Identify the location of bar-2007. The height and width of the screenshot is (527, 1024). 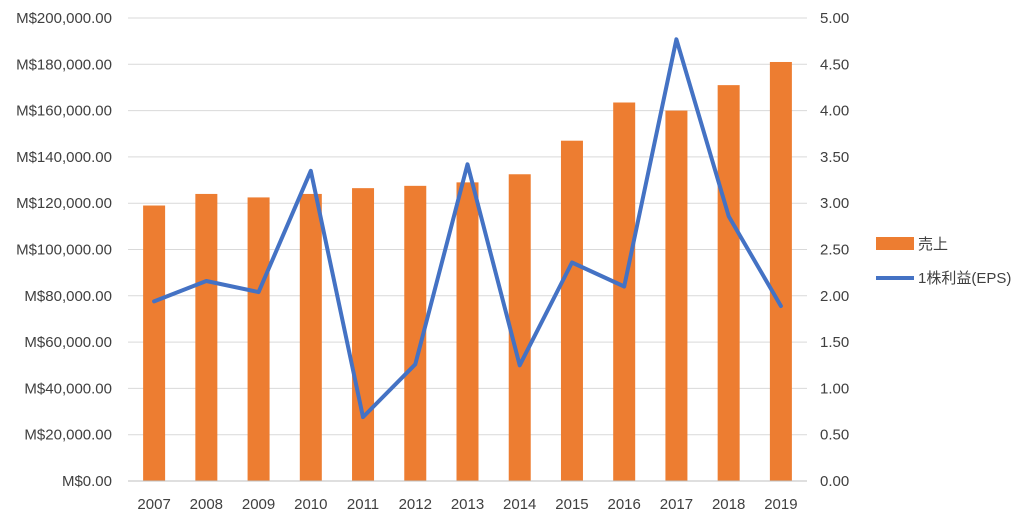
(154, 343).